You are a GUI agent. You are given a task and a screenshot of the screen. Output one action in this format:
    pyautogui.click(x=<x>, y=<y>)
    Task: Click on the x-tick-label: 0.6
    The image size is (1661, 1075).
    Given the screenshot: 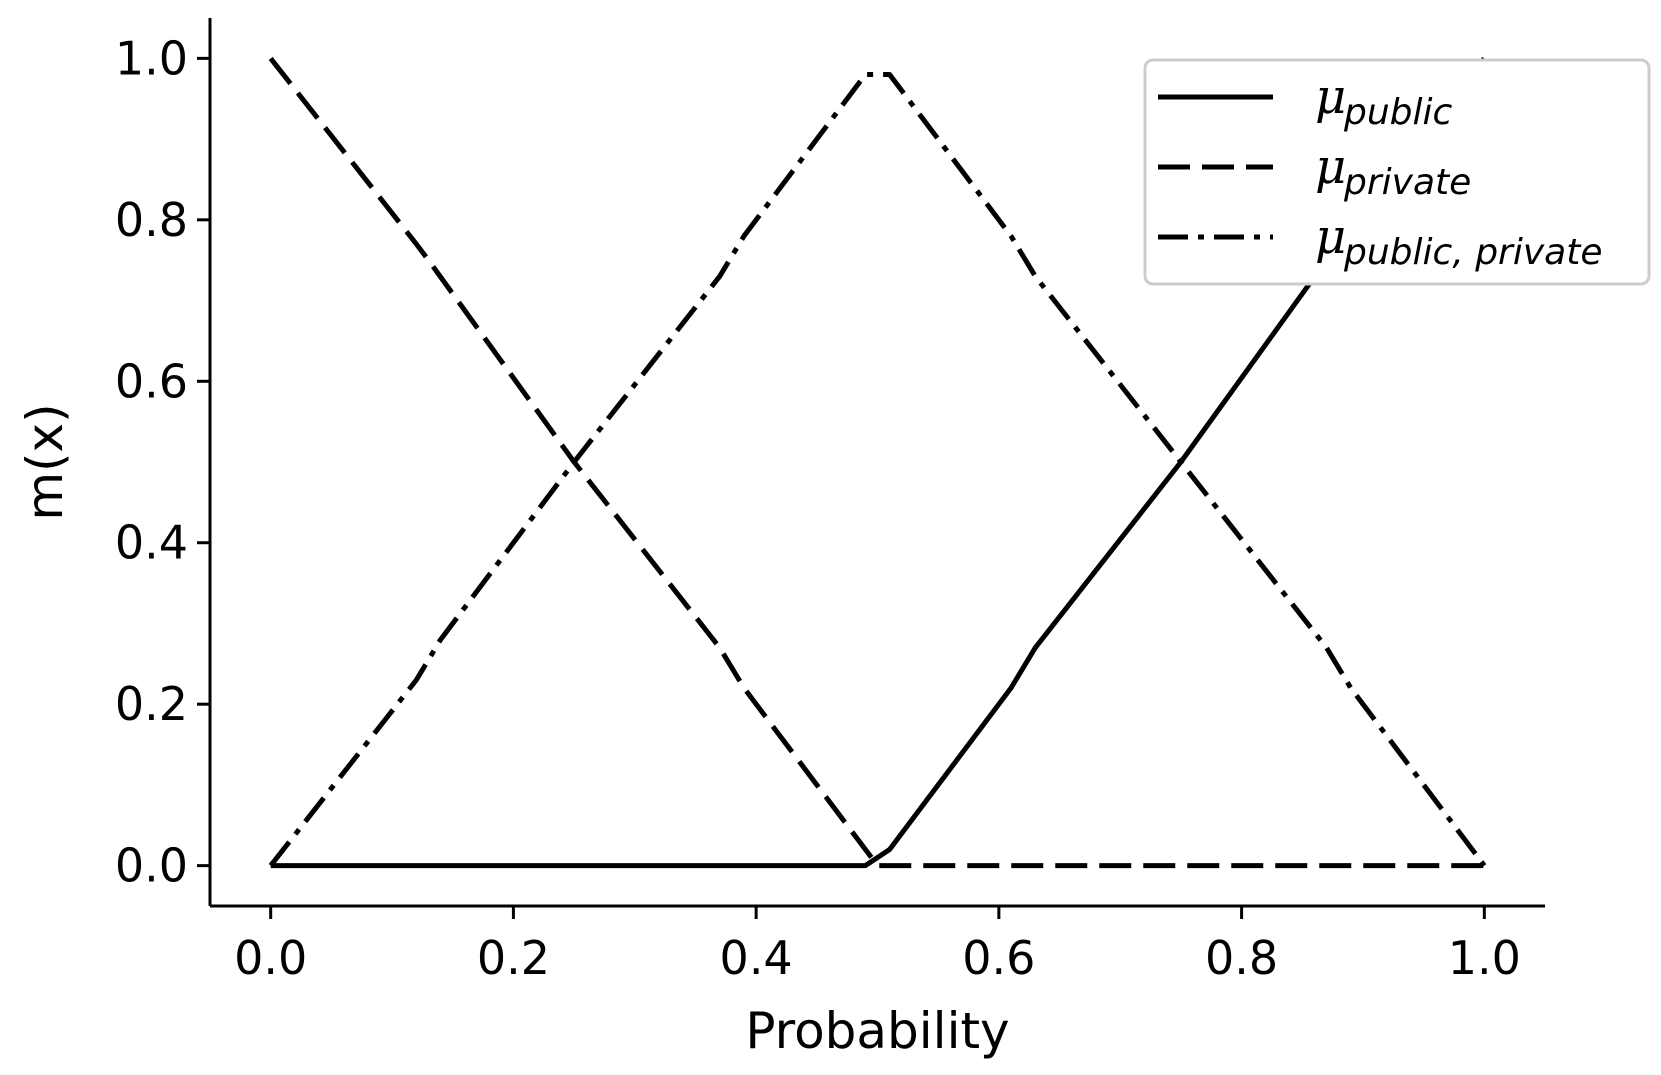 What is the action you would take?
    pyautogui.click(x=998, y=958)
    